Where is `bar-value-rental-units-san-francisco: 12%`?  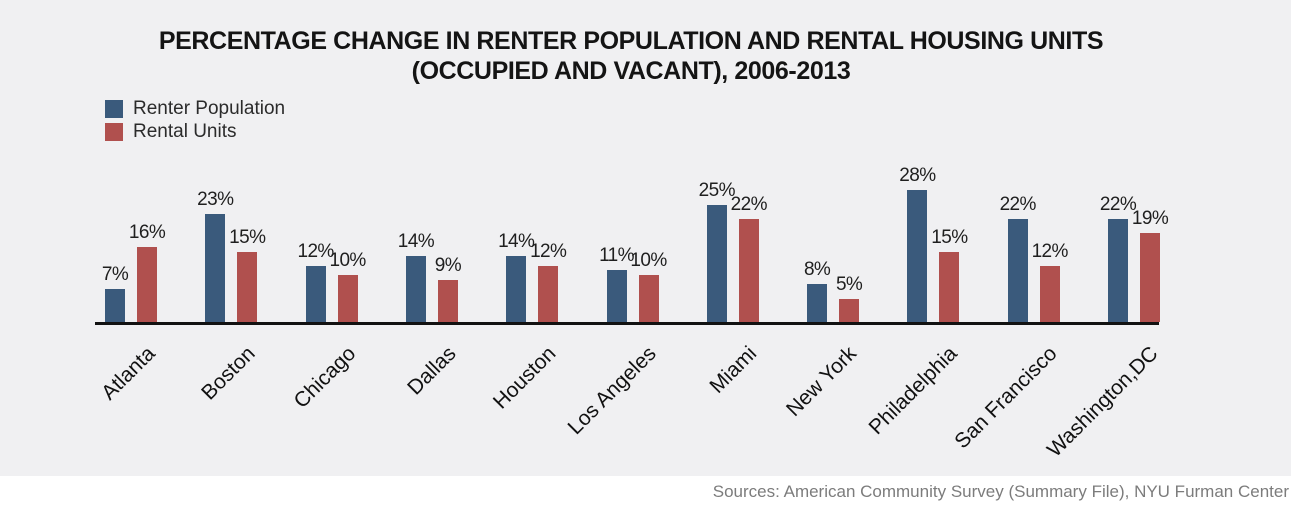 bar-value-rental-units-san-francisco: 12% is located at coordinates (1050, 251).